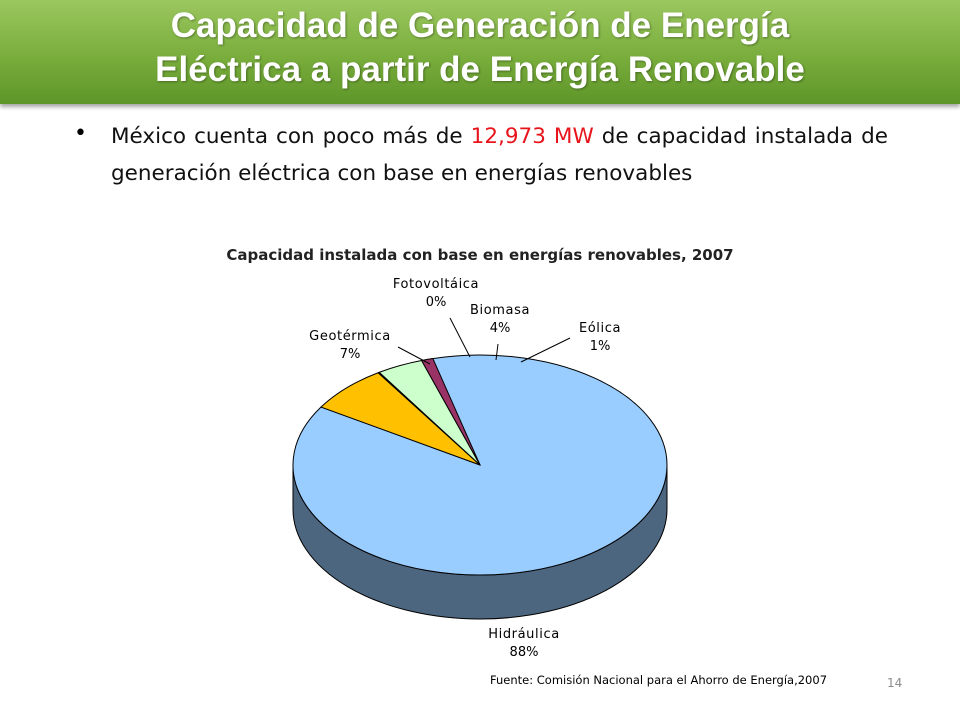 Image resolution: width=960 pixels, height=720 pixels. Describe the element at coordinates (350, 336) in the screenshot. I see `slice-label-geotérmica: Geotérmica` at that location.